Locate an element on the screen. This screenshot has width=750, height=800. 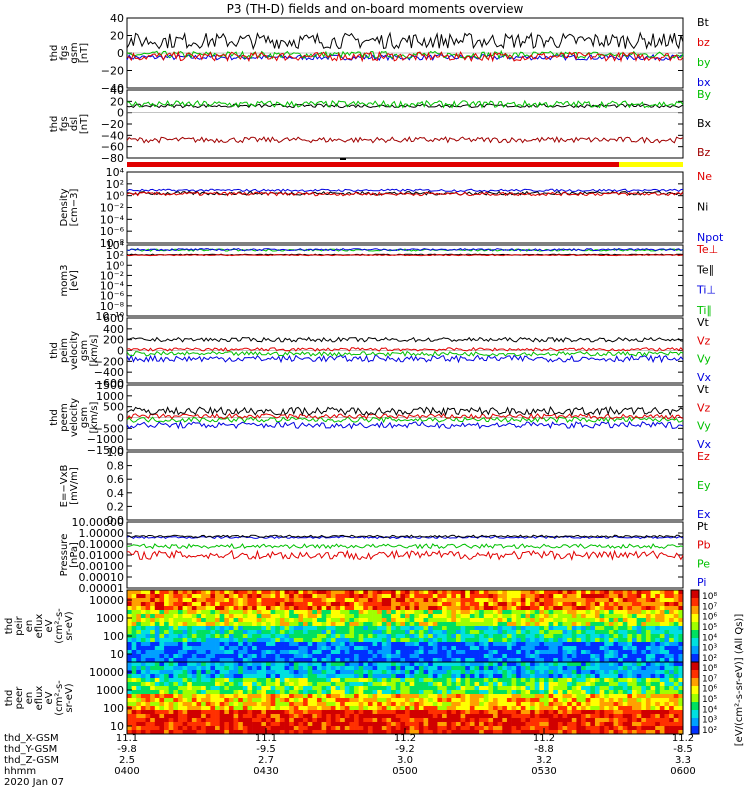
y-axis-label: (cm²-s- is located at coordinates (59, 626).